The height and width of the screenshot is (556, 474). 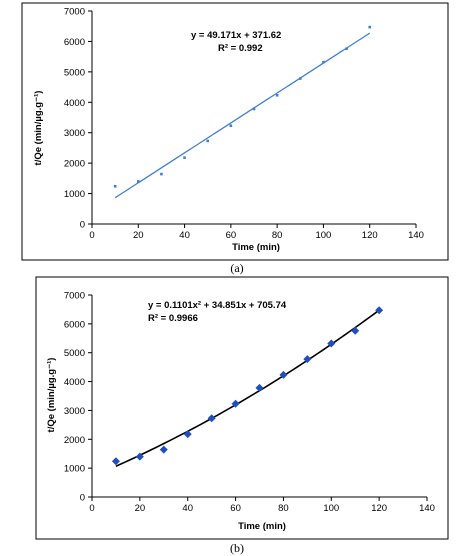 What do you see at coordinates (256, 247) in the screenshot?
I see `x-axis-label-a: Time (min)` at bounding box center [256, 247].